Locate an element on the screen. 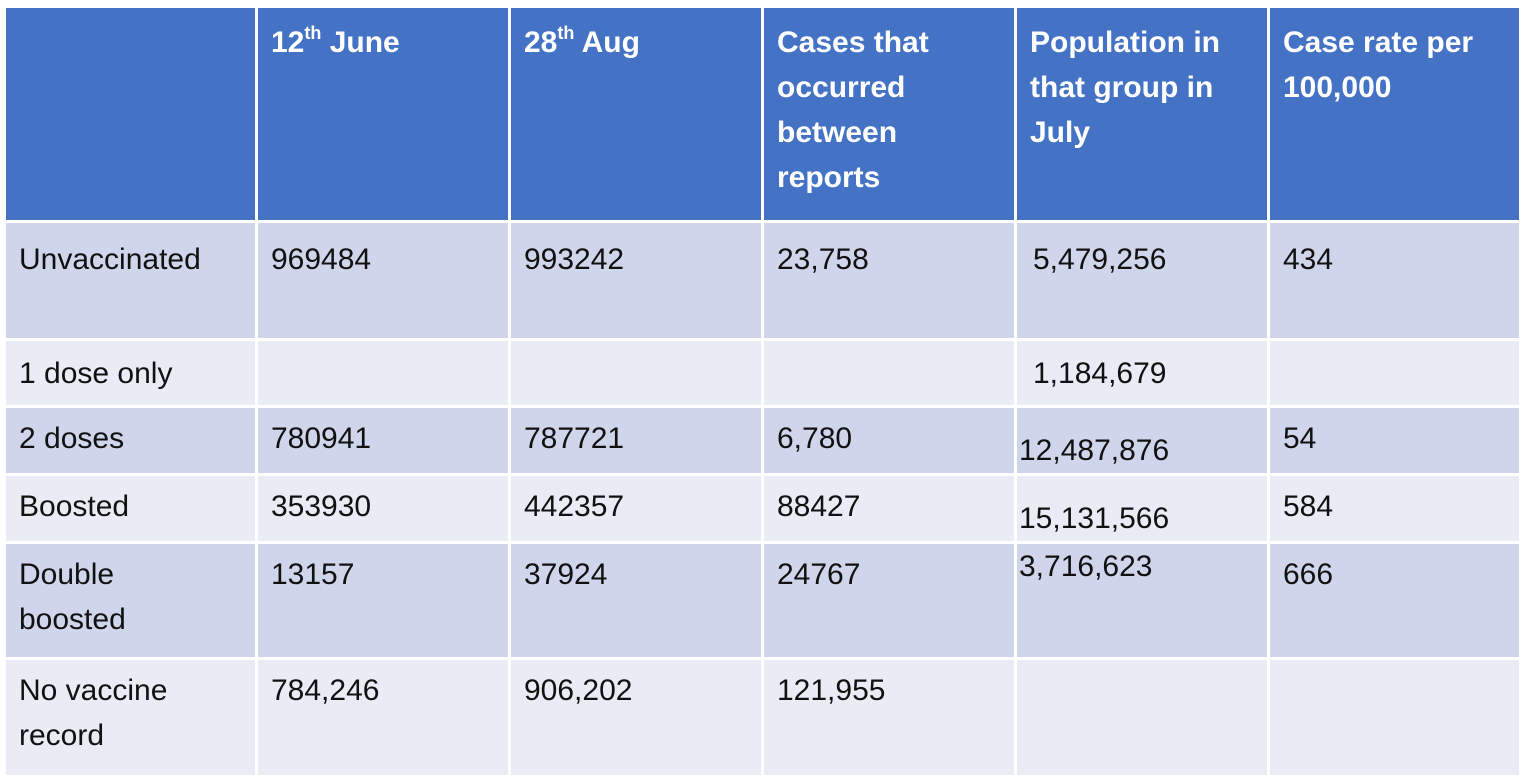 Image resolution: width=1524 pixels, height=778 pixels. cell-cases: 6,780 is located at coordinates (889, 440).